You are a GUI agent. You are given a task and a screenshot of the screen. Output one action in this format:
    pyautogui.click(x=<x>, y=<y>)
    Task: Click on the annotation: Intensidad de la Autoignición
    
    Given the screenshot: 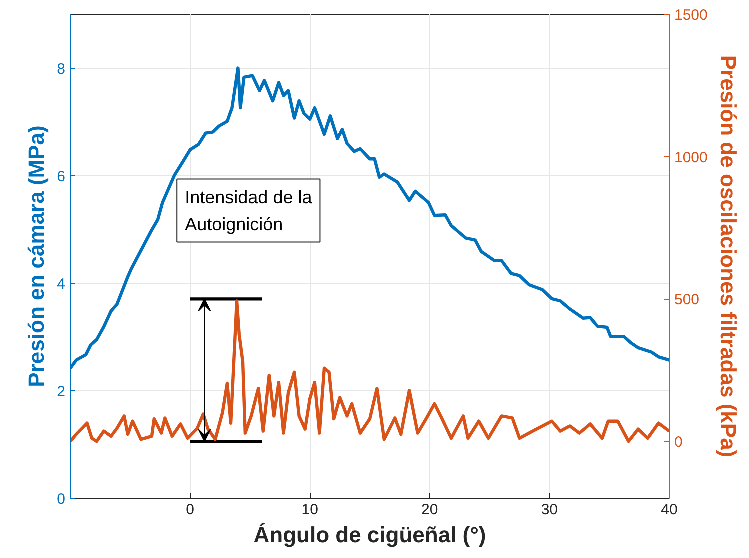 What is the action you would take?
    pyautogui.click(x=249, y=210)
    